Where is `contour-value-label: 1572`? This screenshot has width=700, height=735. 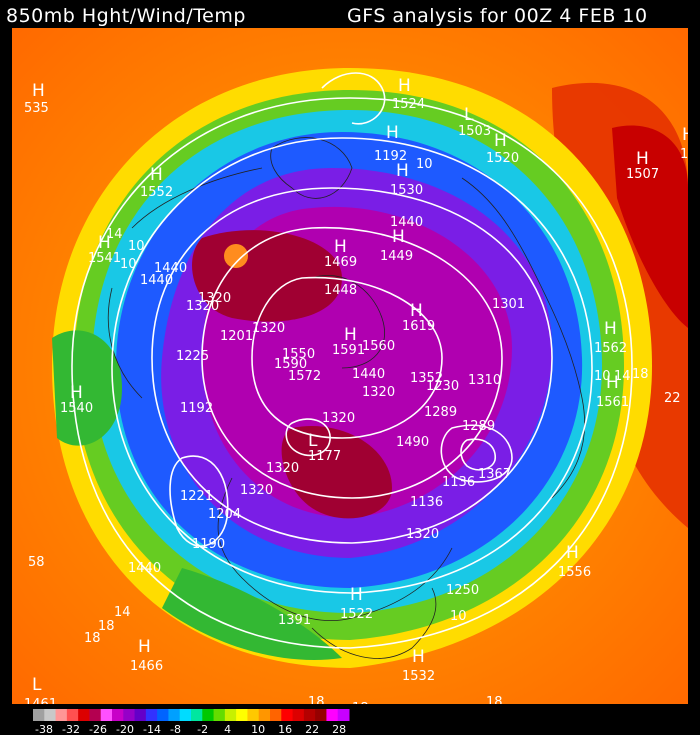 contour-value-label: 1572 is located at coordinates (304, 376).